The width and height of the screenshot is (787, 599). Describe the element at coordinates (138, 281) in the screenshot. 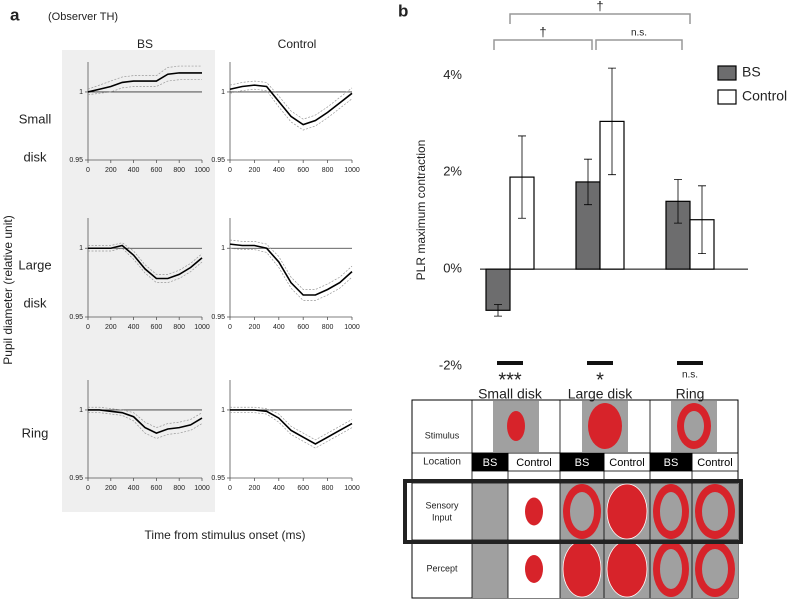

I see `bs-background` at that location.